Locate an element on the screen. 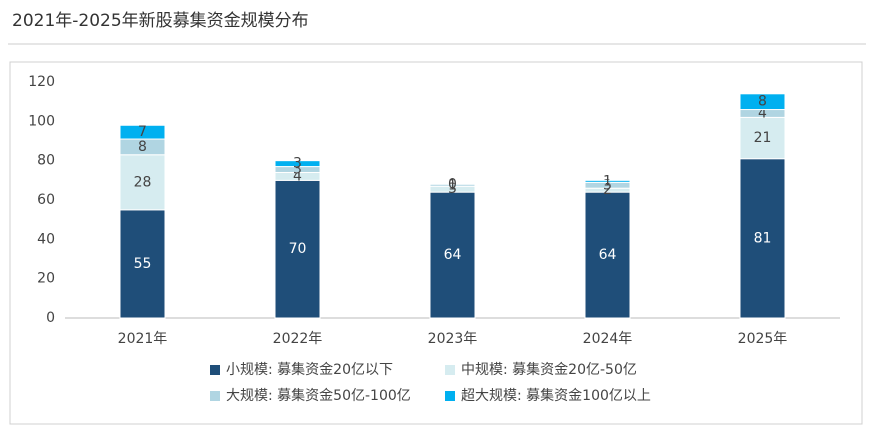 This screenshot has height=441, width=876. x-tick-label: 2022年 is located at coordinates (298, 339).